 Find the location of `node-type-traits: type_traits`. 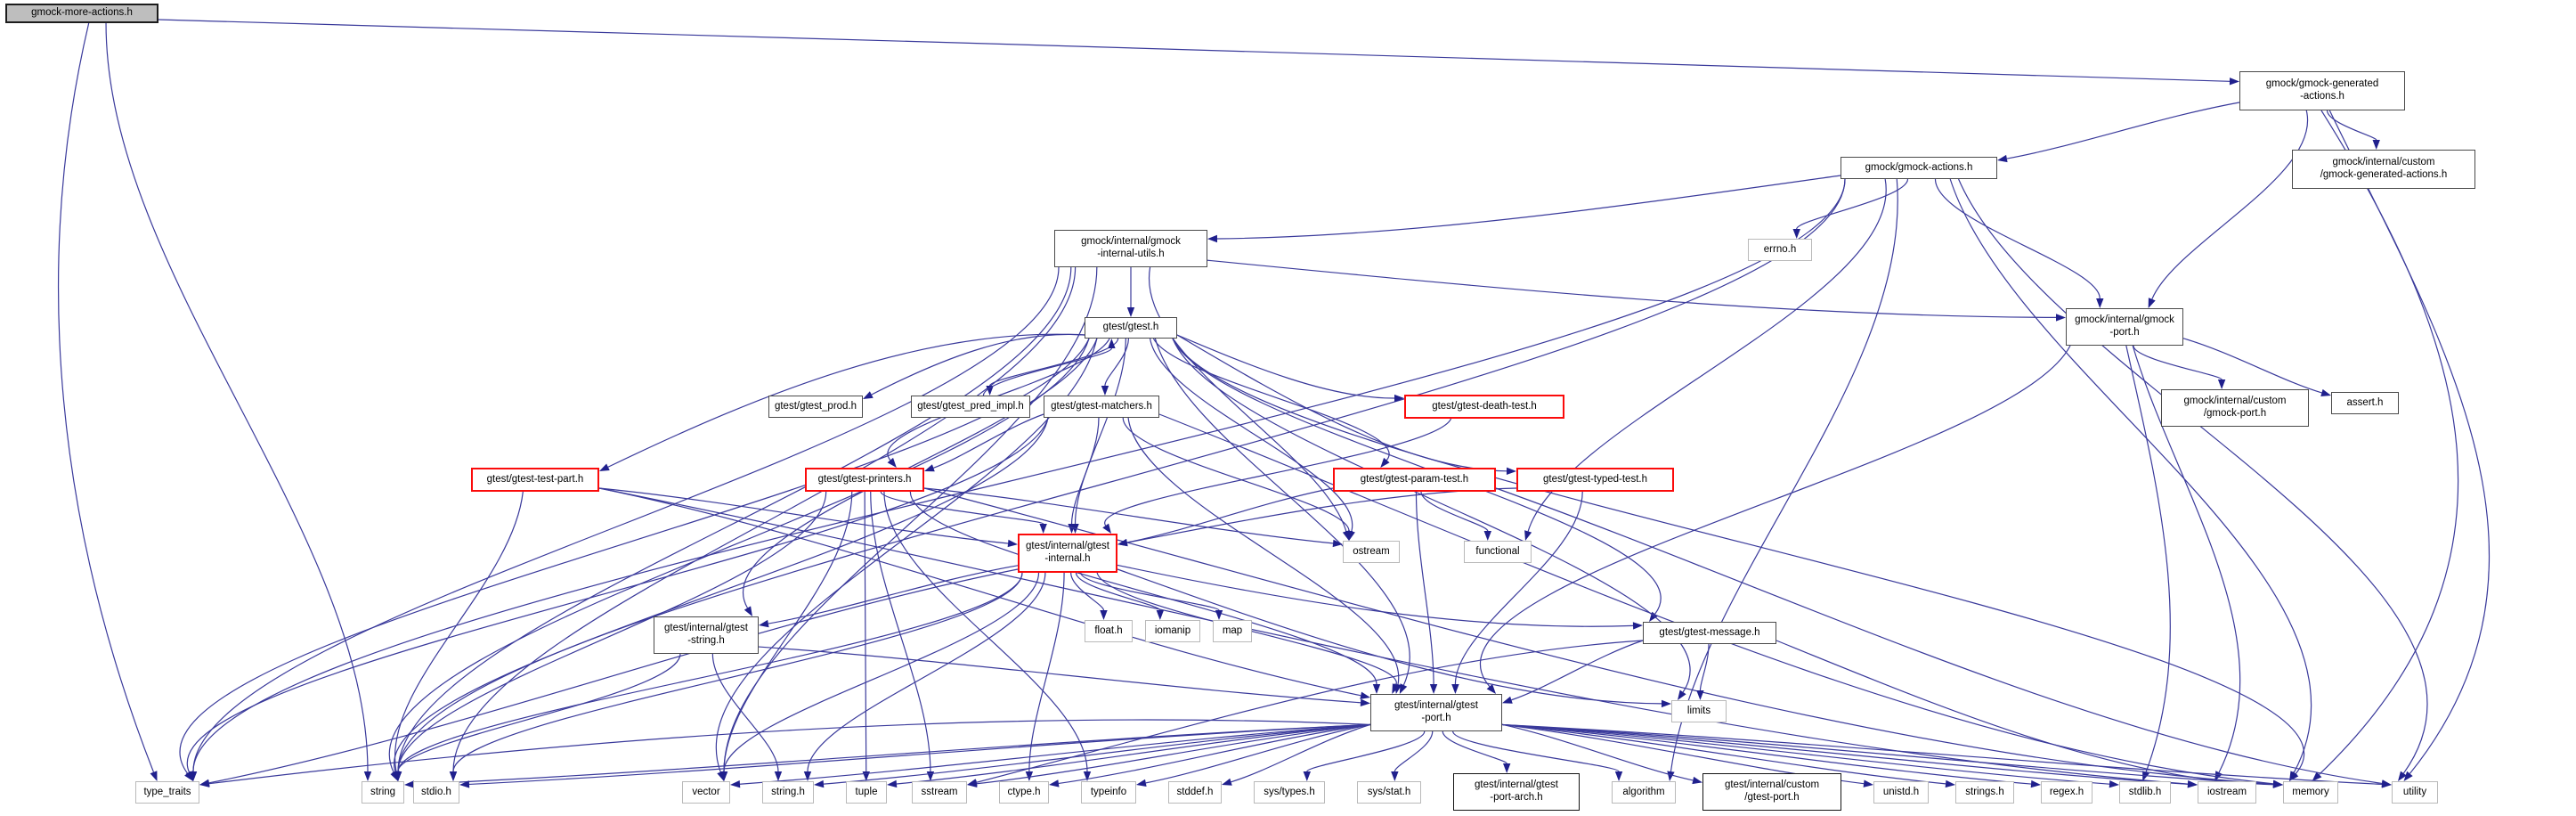

node-type-traits: type_traits is located at coordinates (167, 792).